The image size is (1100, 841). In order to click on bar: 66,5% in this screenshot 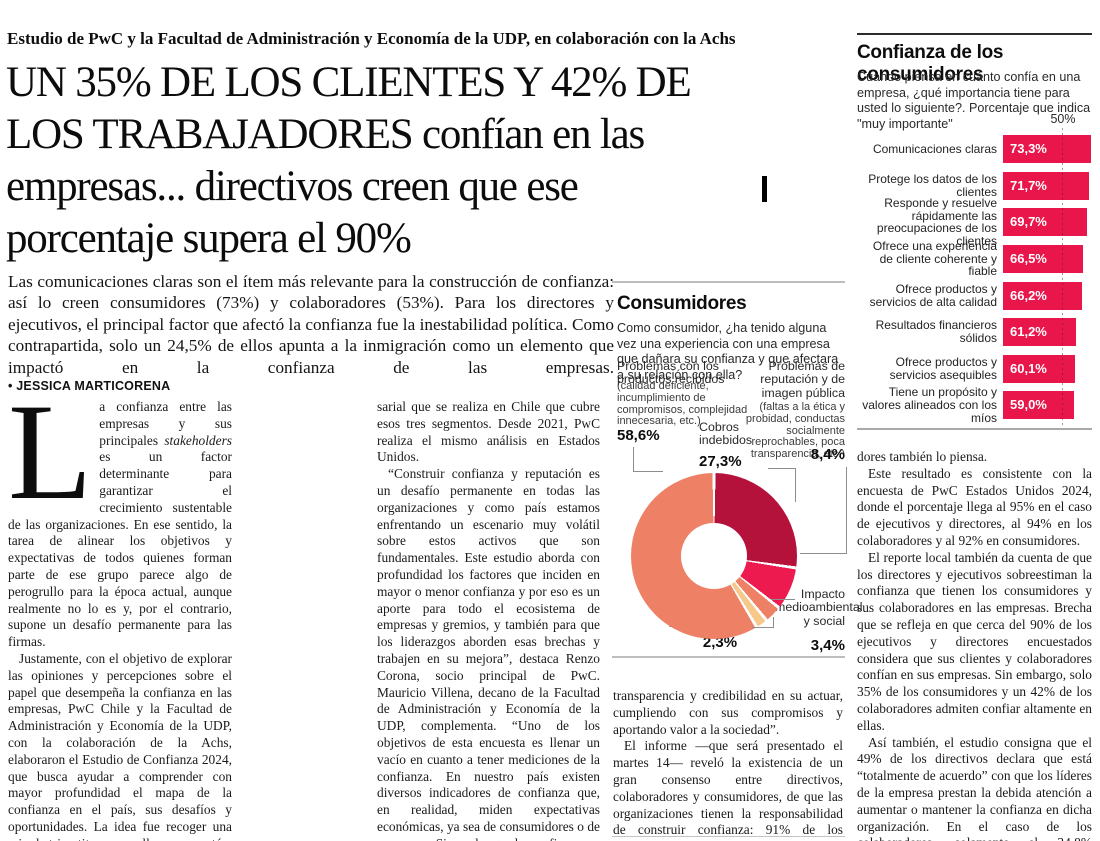, I will do `click(1043, 259)`.